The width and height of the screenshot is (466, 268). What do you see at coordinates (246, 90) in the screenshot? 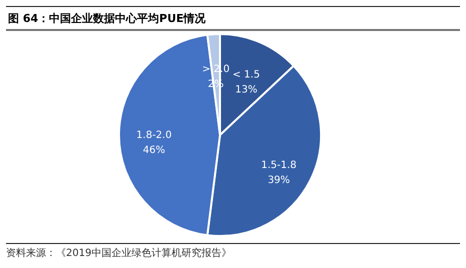
I see `data-label: 13%` at bounding box center [246, 90].